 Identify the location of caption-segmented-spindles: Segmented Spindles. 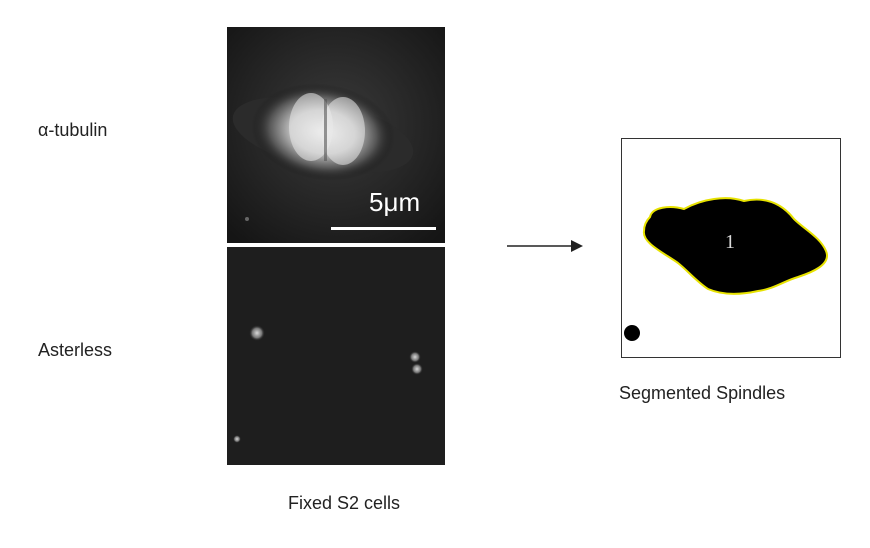
(702, 393).